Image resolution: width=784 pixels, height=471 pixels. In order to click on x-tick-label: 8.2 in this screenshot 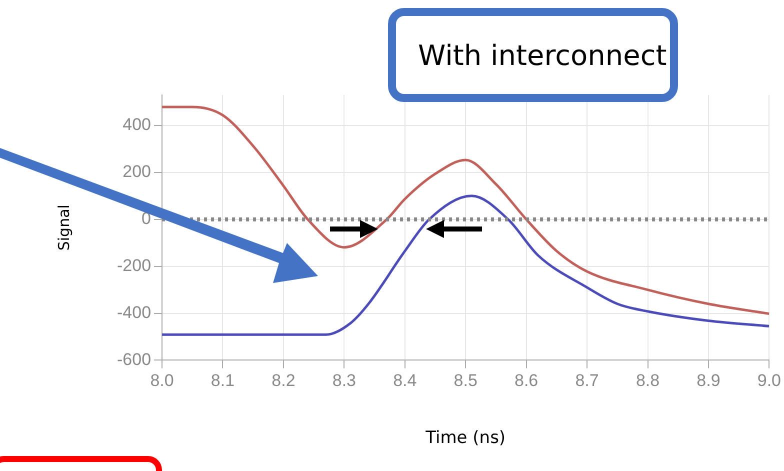, I will do `click(284, 380)`.